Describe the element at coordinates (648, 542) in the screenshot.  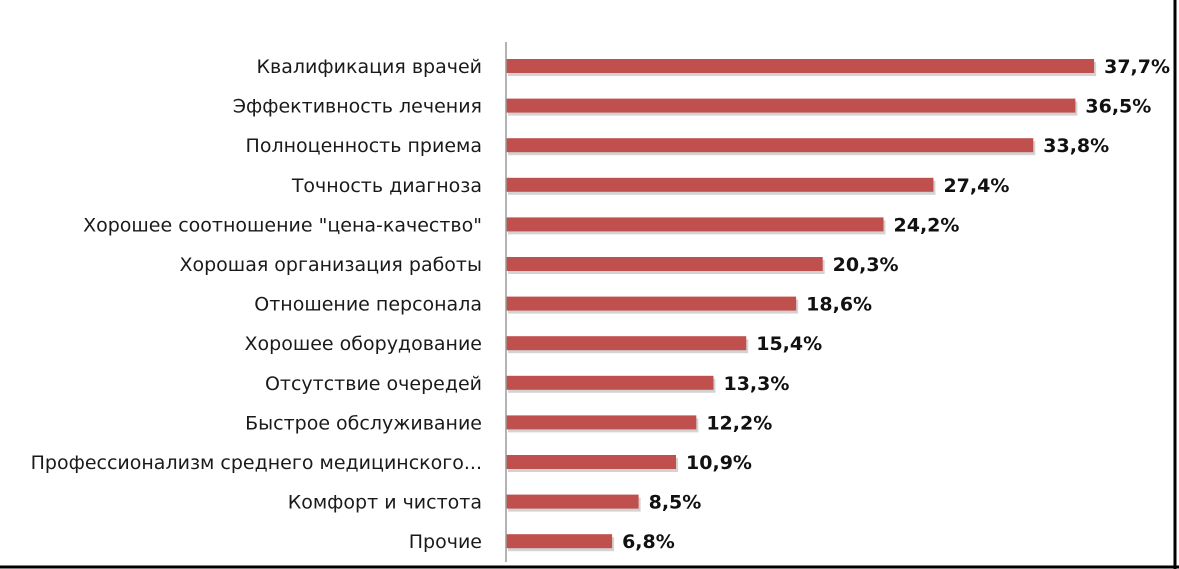
I see `value-label: 6,8%` at that location.